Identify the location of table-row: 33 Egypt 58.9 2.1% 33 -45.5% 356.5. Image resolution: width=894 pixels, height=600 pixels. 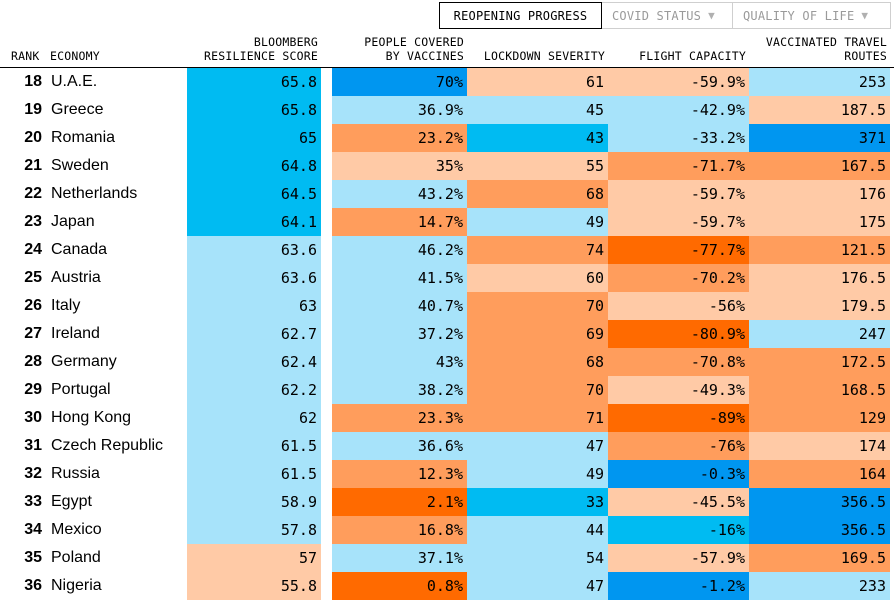
(447, 502).